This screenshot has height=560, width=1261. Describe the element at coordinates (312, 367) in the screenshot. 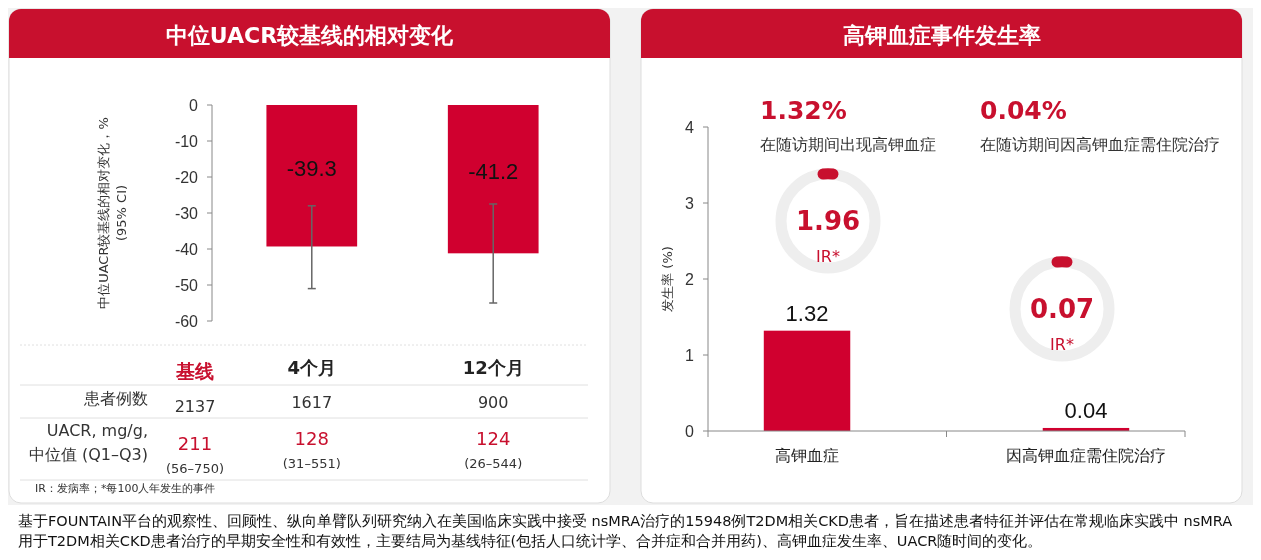

I see `x-tick-label: 4个月` at that location.